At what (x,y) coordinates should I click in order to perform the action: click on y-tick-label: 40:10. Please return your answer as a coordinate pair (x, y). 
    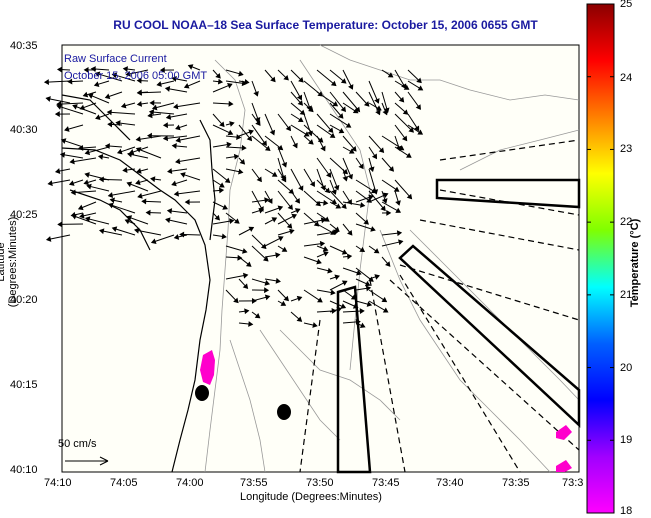
    Looking at the image, I should click on (24, 470).